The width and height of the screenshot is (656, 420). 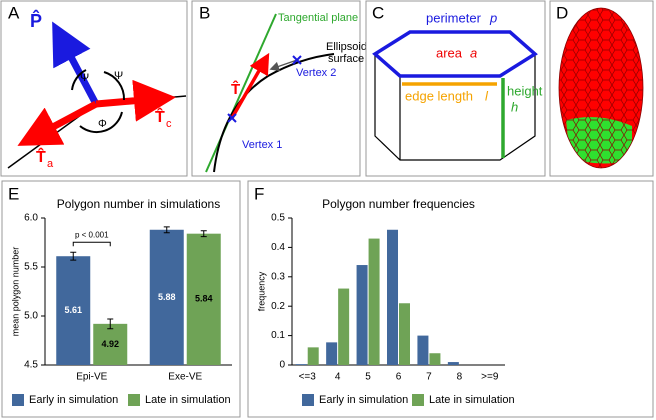 What do you see at coordinates (514, 106) in the screenshot?
I see `height-symbol: h` at bounding box center [514, 106].